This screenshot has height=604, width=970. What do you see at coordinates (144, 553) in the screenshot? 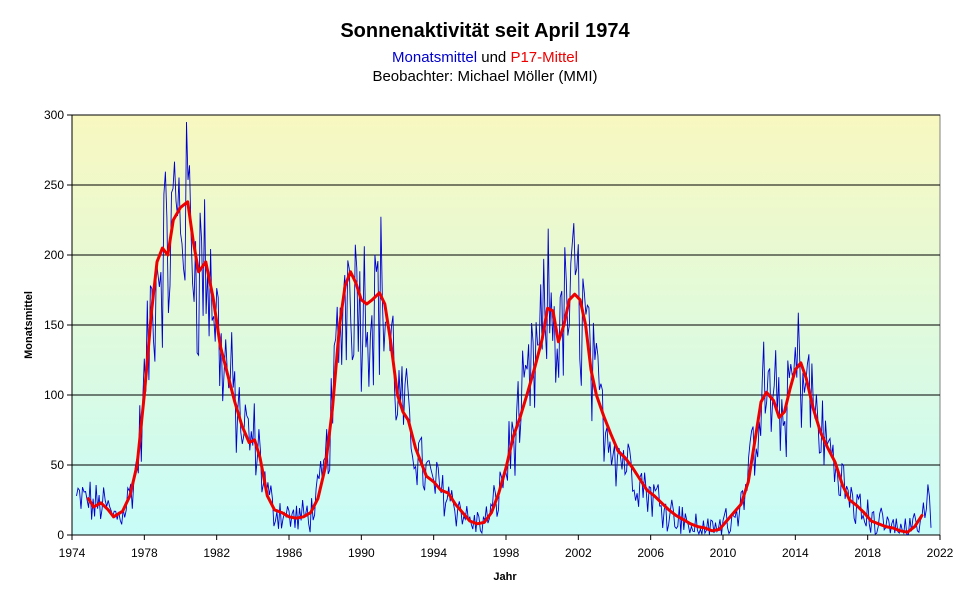
I see `x-tick-label: 1978` at bounding box center [144, 553].